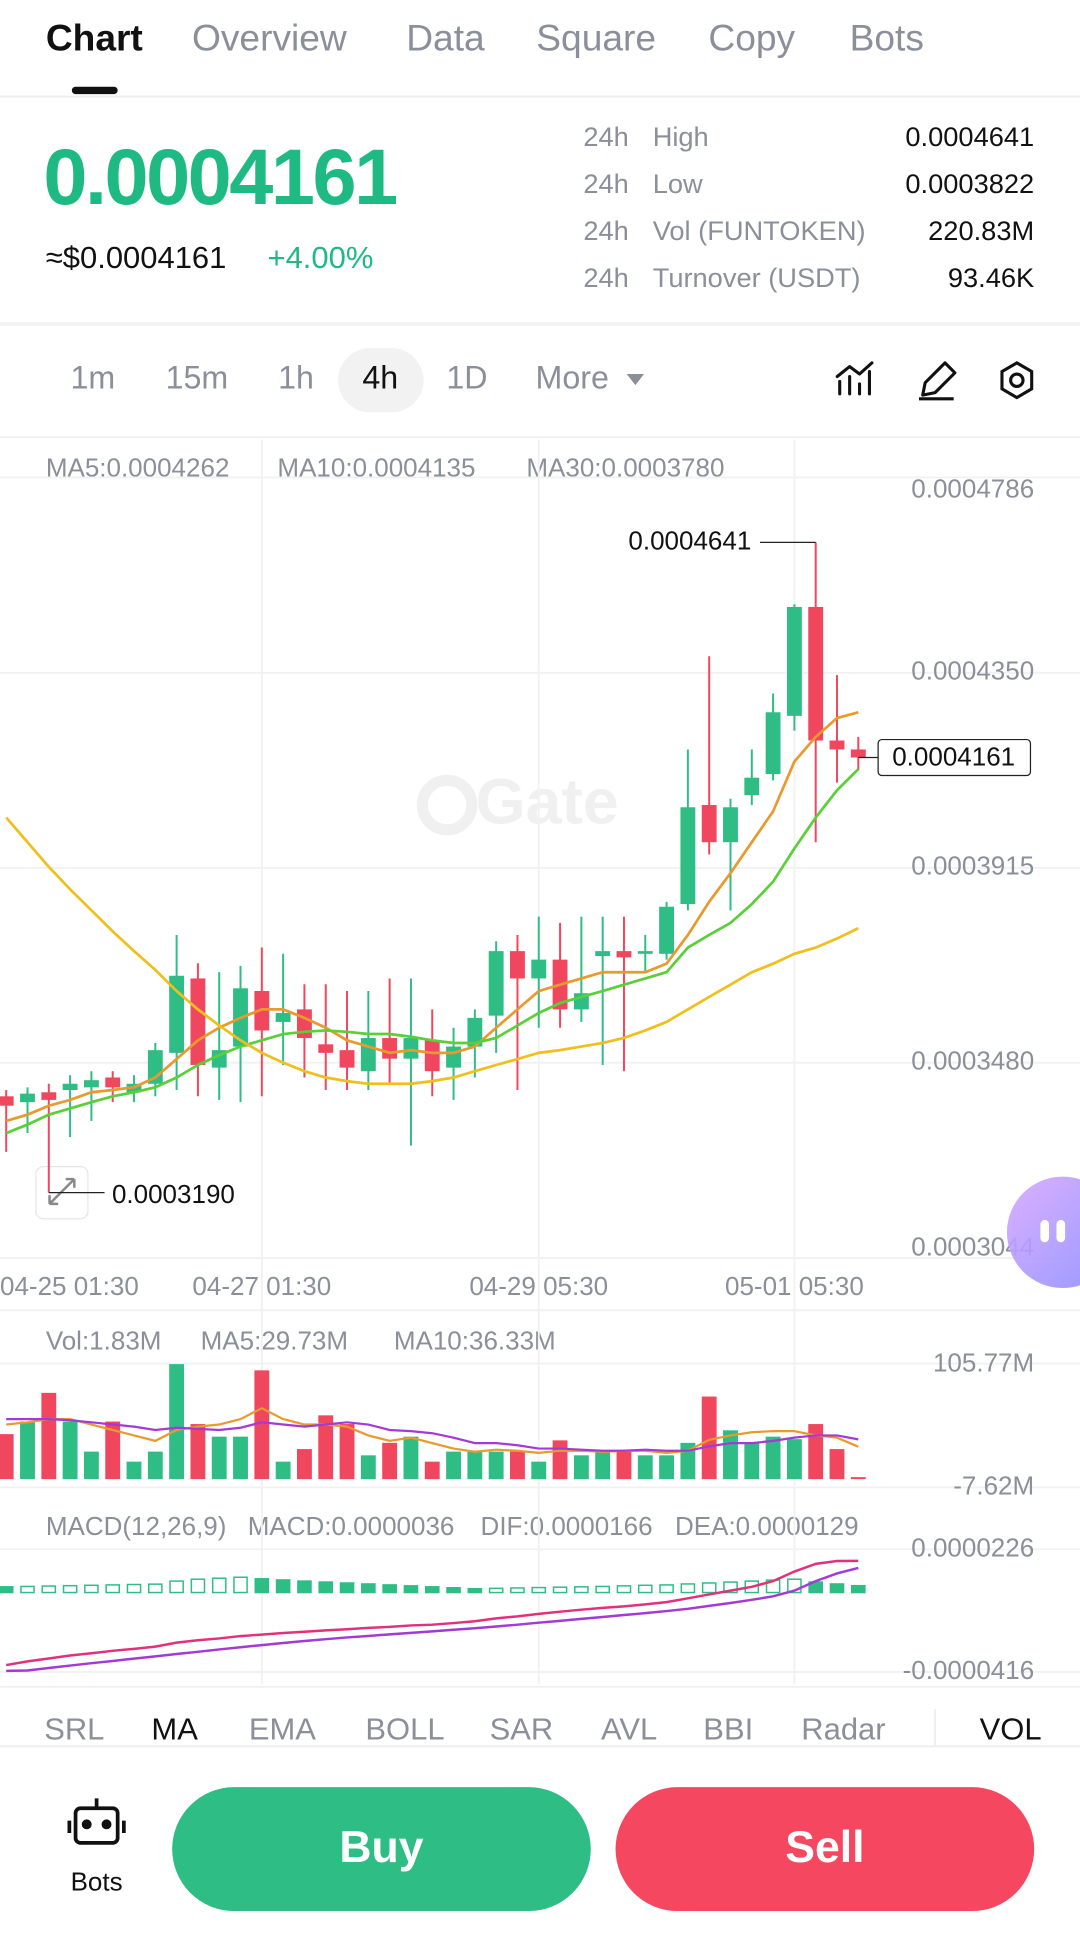 The width and height of the screenshot is (1080, 1941). What do you see at coordinates (404, 1729) in the screenshot?
I see `indicator-tab: BOLL` at bounding box center [404, 1729].